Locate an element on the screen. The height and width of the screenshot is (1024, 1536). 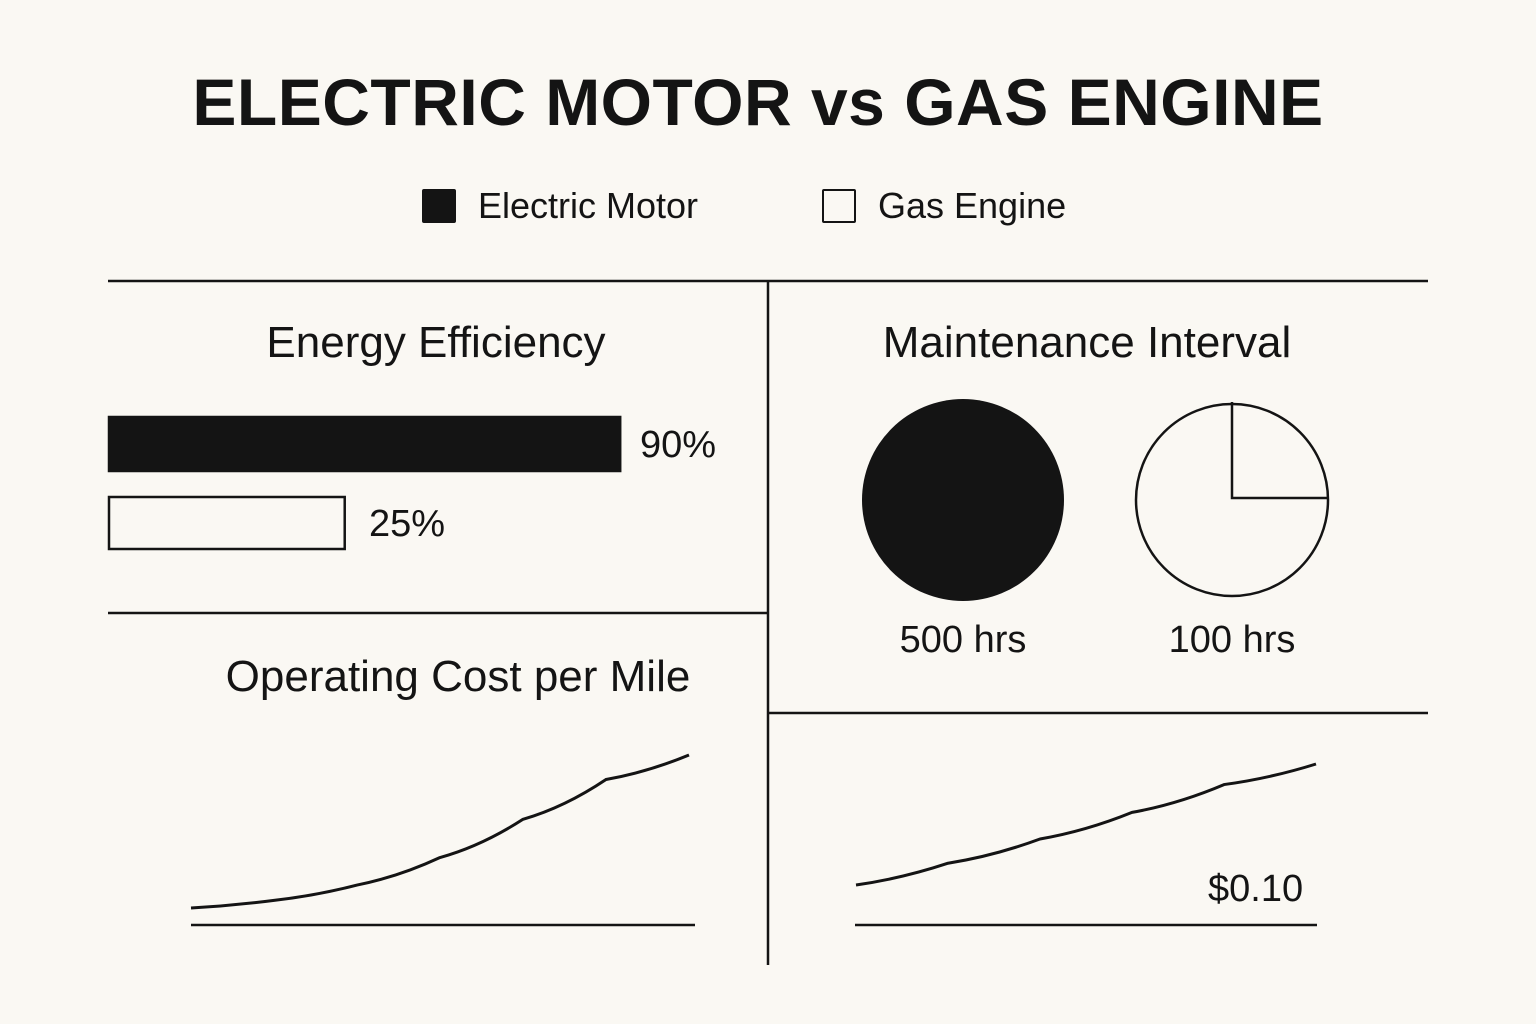
panel-title-efficiency: Energy Efficiency is located at coordinates (436, 342).